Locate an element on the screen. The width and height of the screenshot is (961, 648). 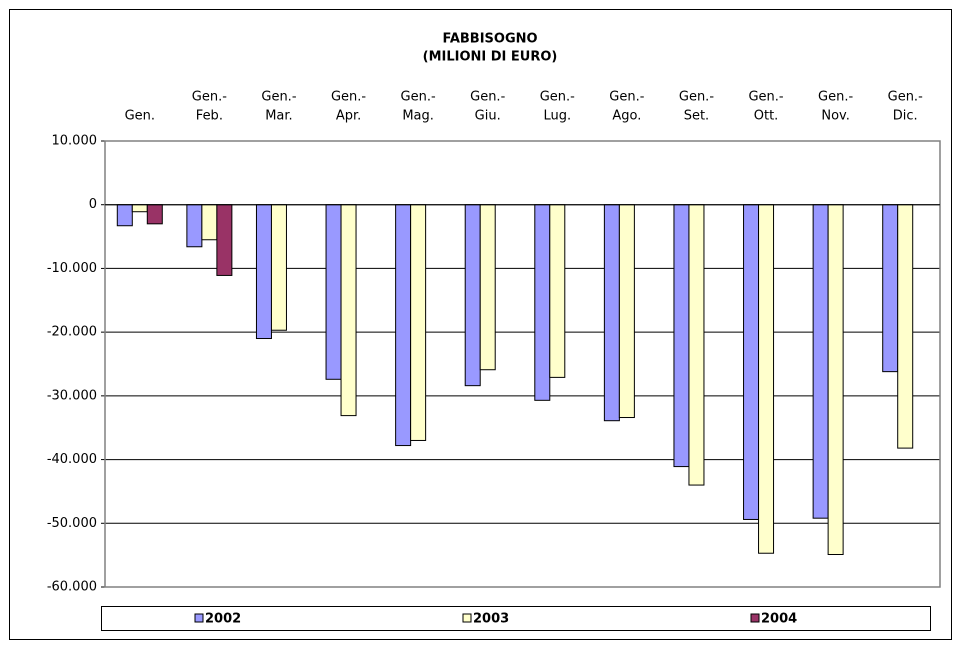
x-tick-label: Feb. is located at coordinates (209, 116).